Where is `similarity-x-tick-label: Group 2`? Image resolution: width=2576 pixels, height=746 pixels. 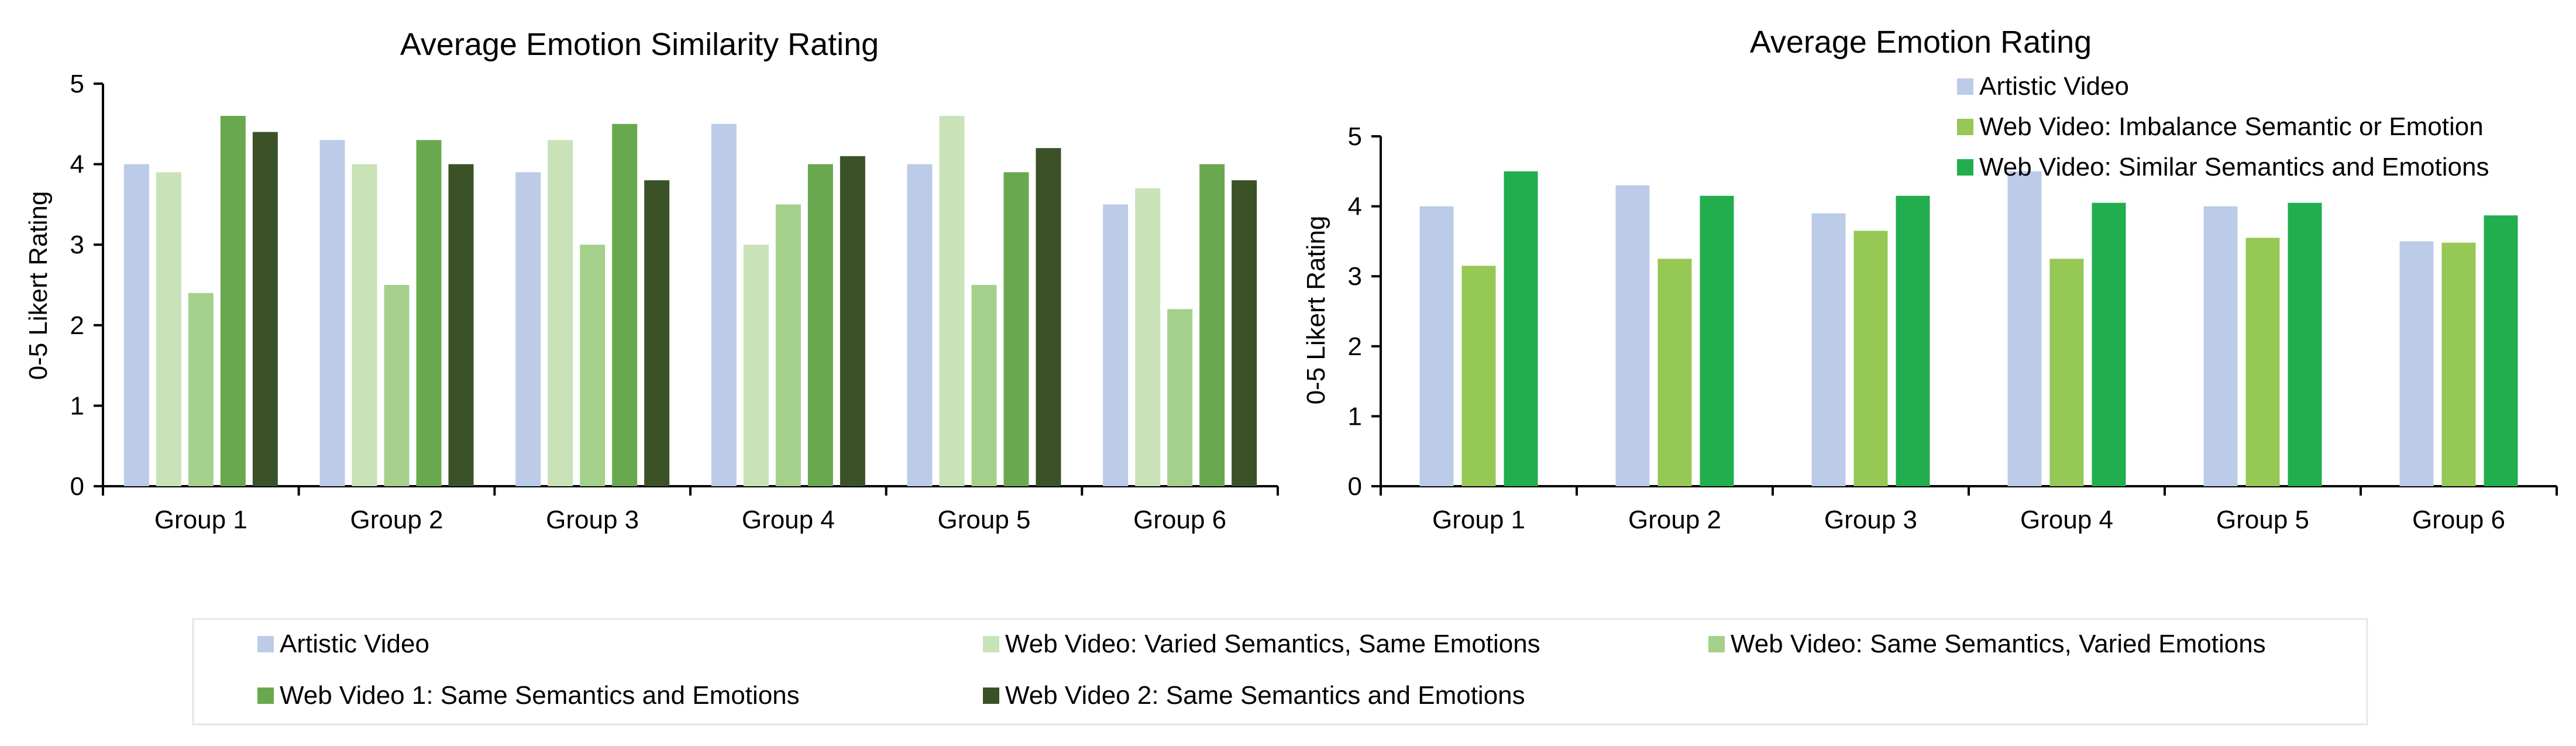
similarity-x-tick-label: Group 2 is located at coordinates (397, 520).